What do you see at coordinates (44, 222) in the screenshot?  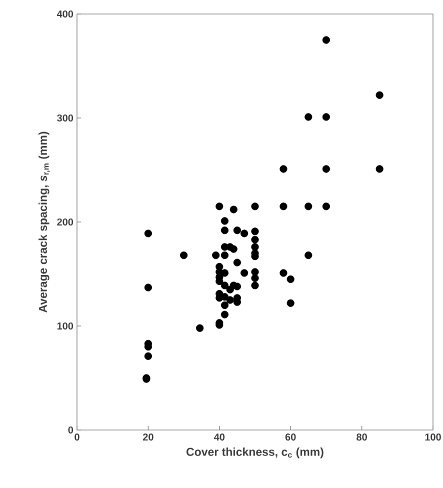 I see `y-axis-title: Average crack spacing, s$_{r,m}$ (mm)` at bounding box center [44, 222].